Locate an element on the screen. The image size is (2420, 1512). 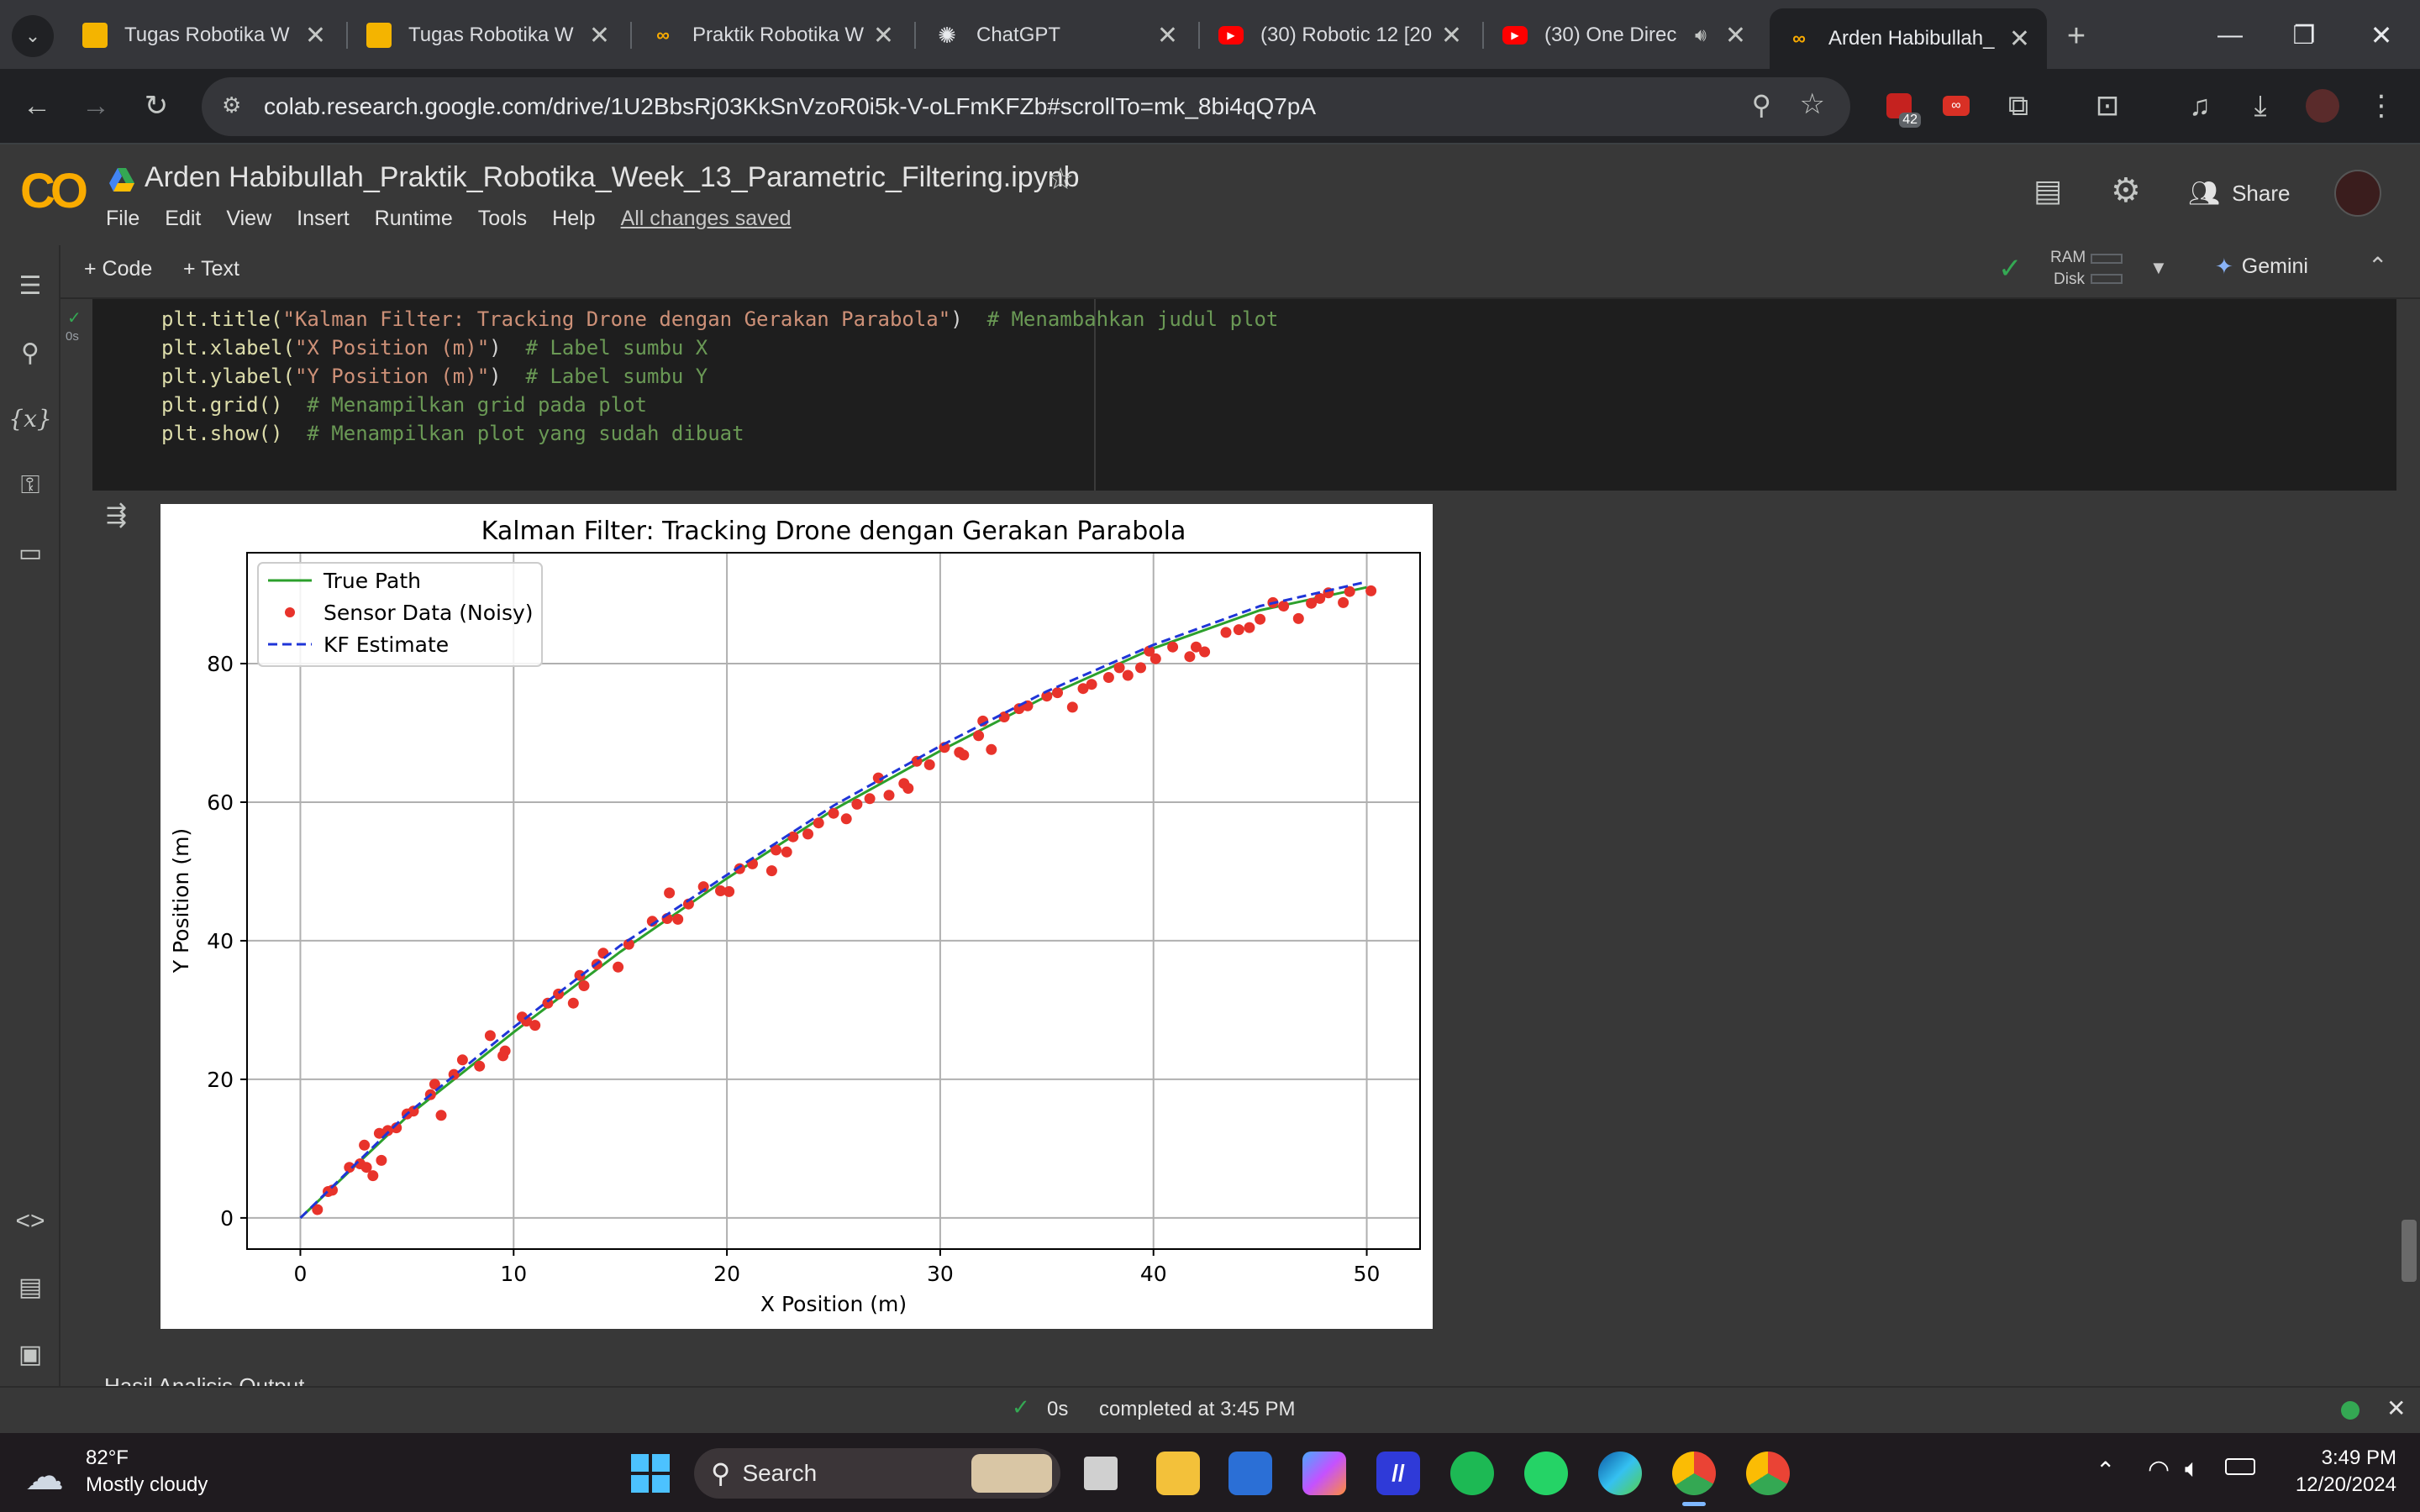
media-control-icon: ♫ is located at coordinates (2200, 105).